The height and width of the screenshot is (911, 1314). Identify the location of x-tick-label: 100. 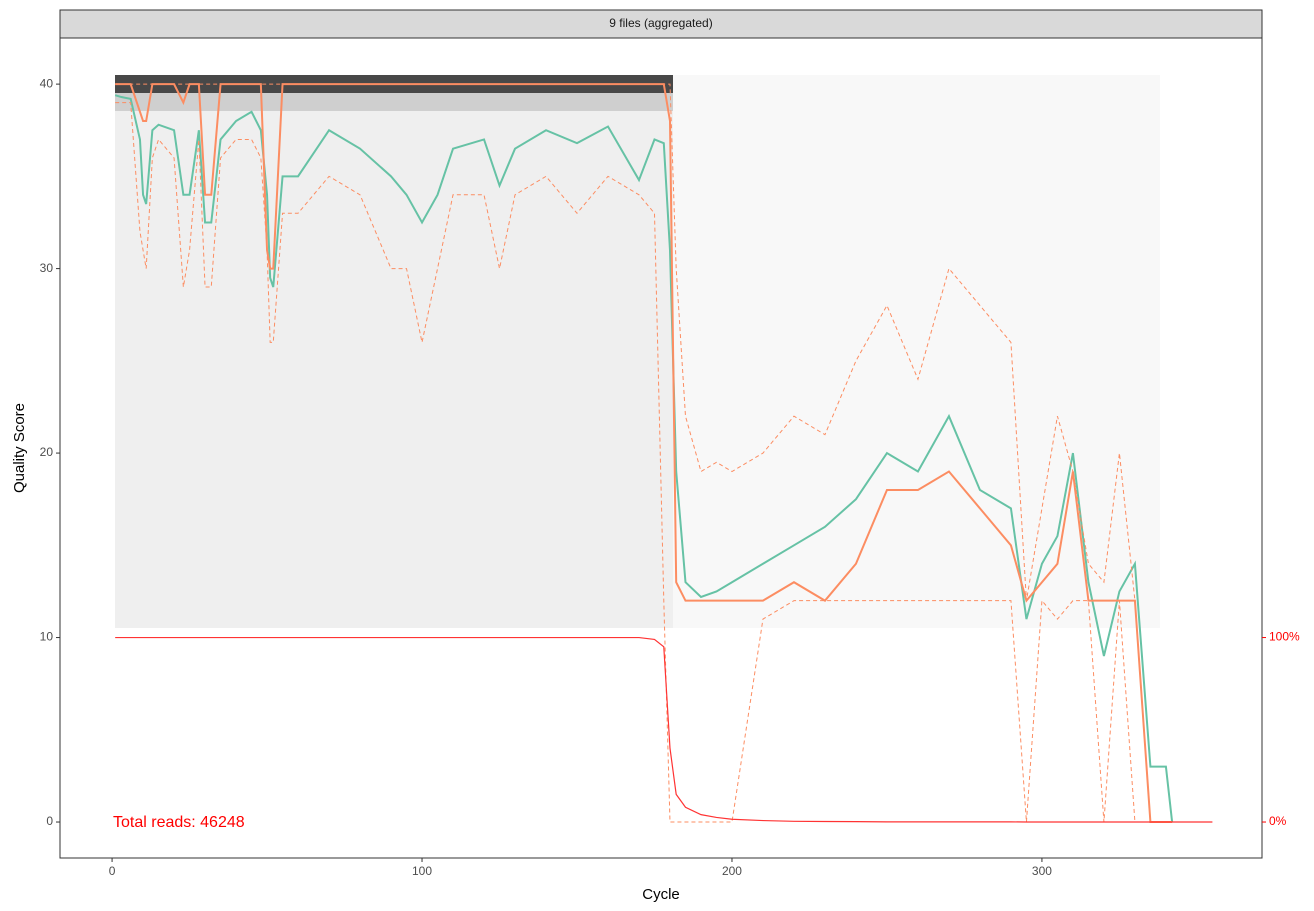
(422, 871).